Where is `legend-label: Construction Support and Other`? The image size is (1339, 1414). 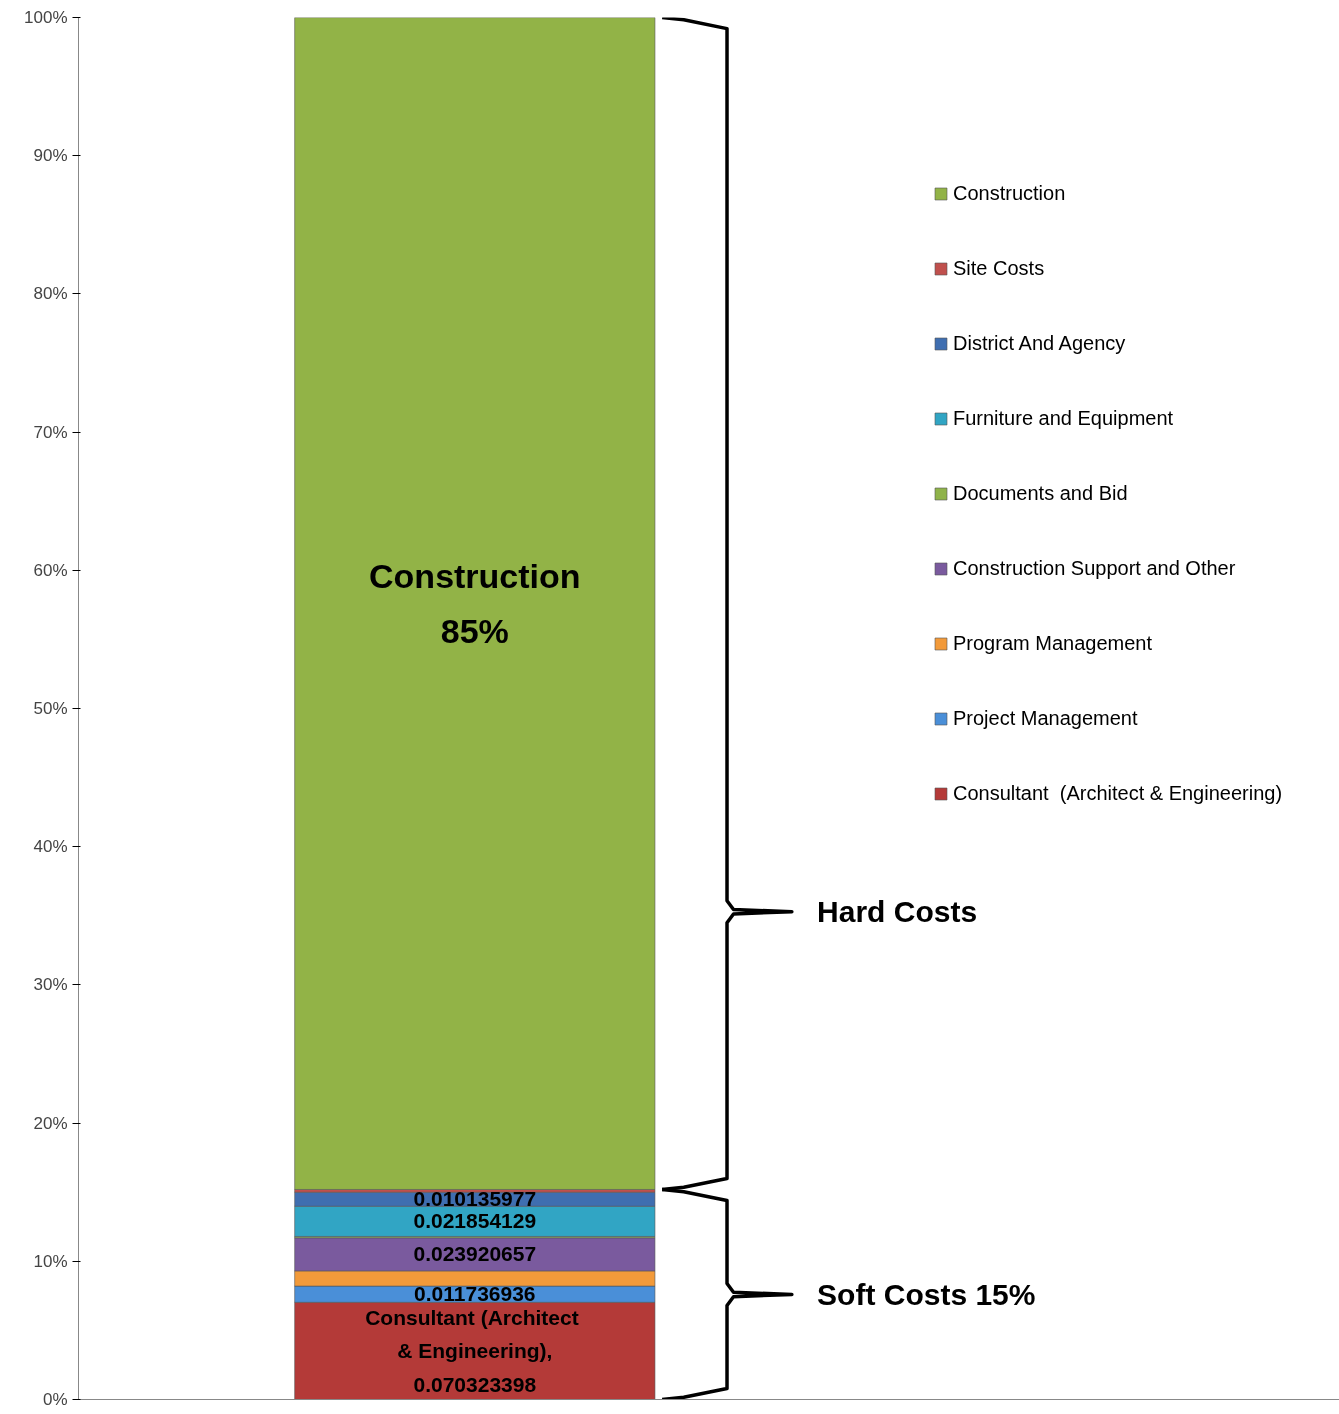
legend-label: Construction Support and Other is located at coordinates (1094, 568).